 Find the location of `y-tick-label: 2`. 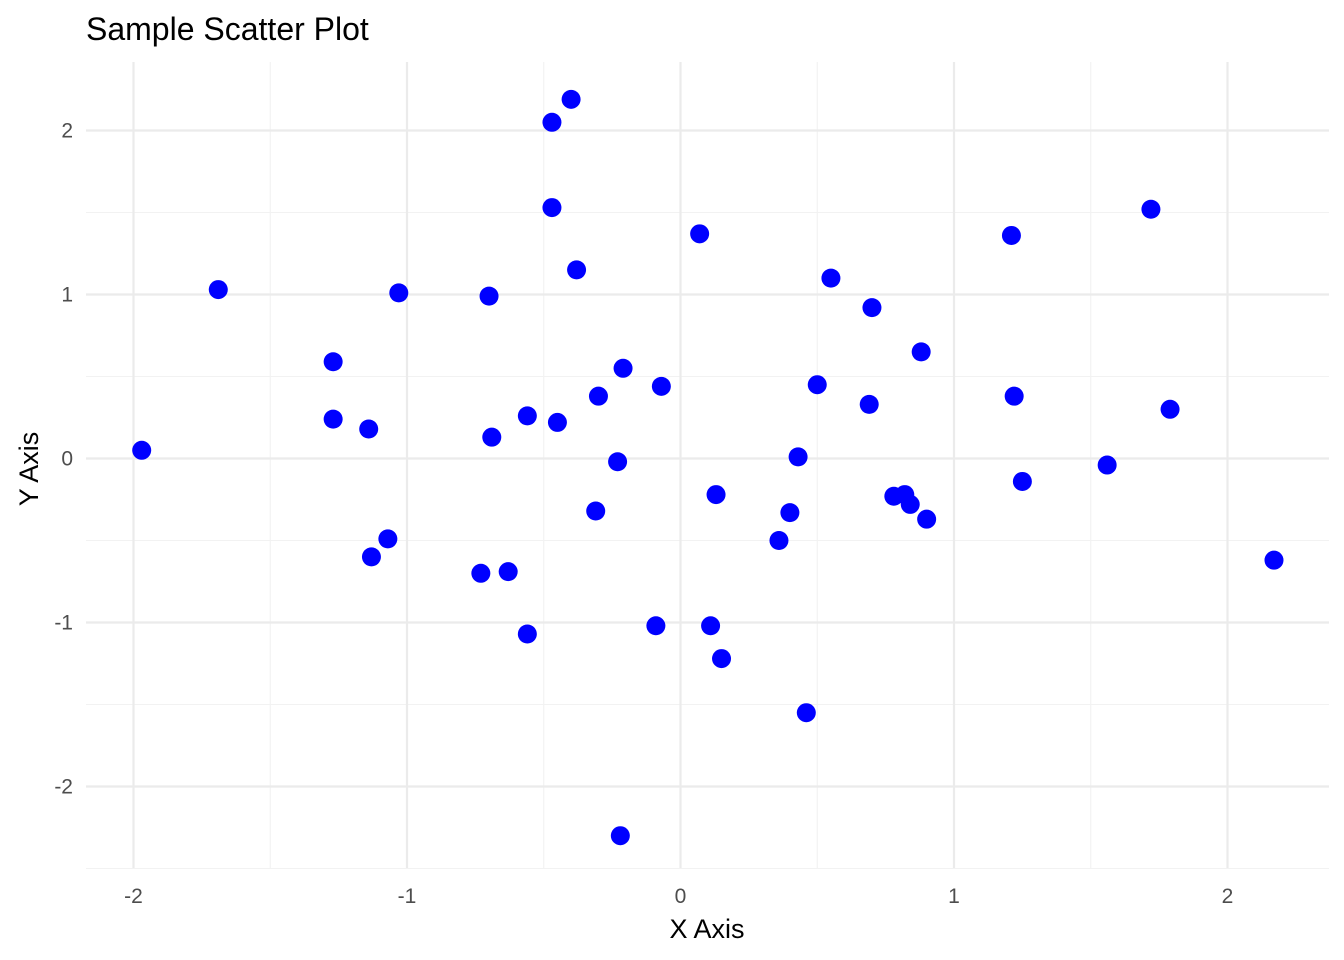

y-tick-label: 2 is located at coordinates (67, 131).